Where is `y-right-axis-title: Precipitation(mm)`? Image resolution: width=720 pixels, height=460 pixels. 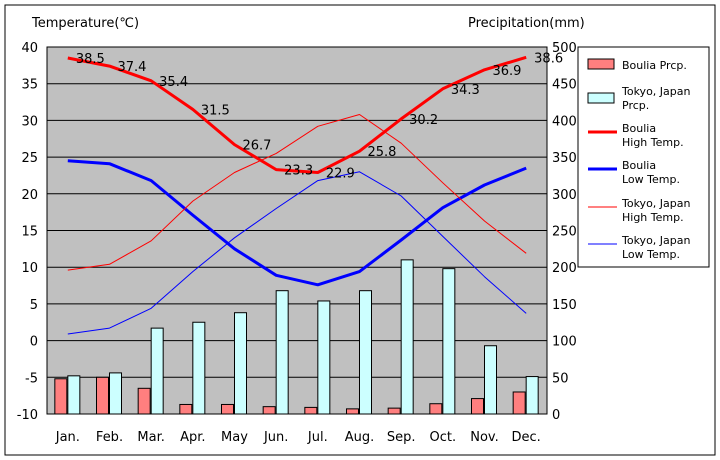 y-right-axis-title: Precipitation(mm) is located at coordinates (526, 23).